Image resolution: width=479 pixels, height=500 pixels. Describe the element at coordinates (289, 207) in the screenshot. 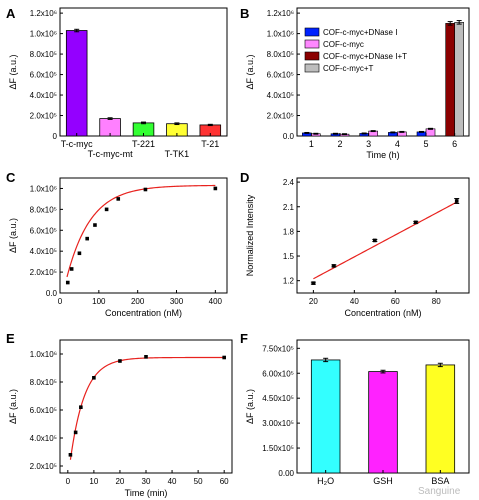

I see `panel-d-ytick-label: 2.1` at that location.